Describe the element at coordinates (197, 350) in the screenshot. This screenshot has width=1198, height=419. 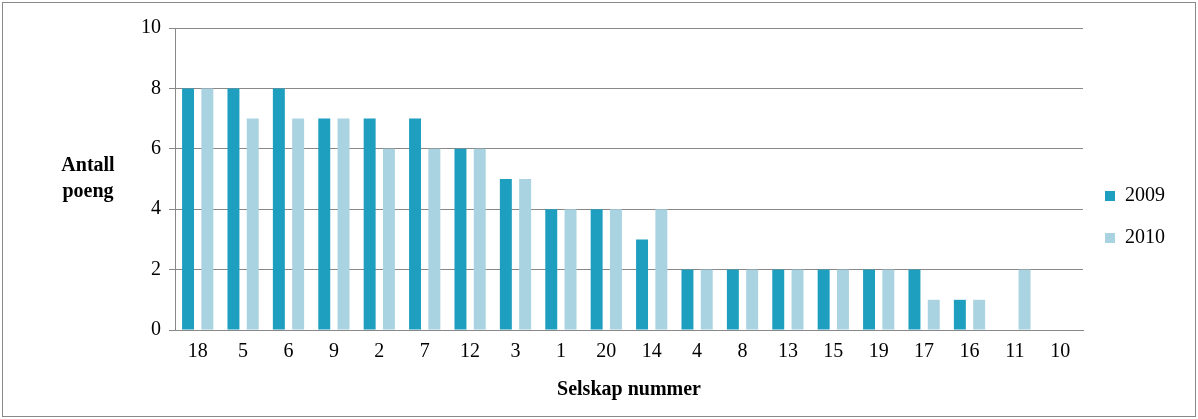
I see `x-tick-label: 18` at that location.